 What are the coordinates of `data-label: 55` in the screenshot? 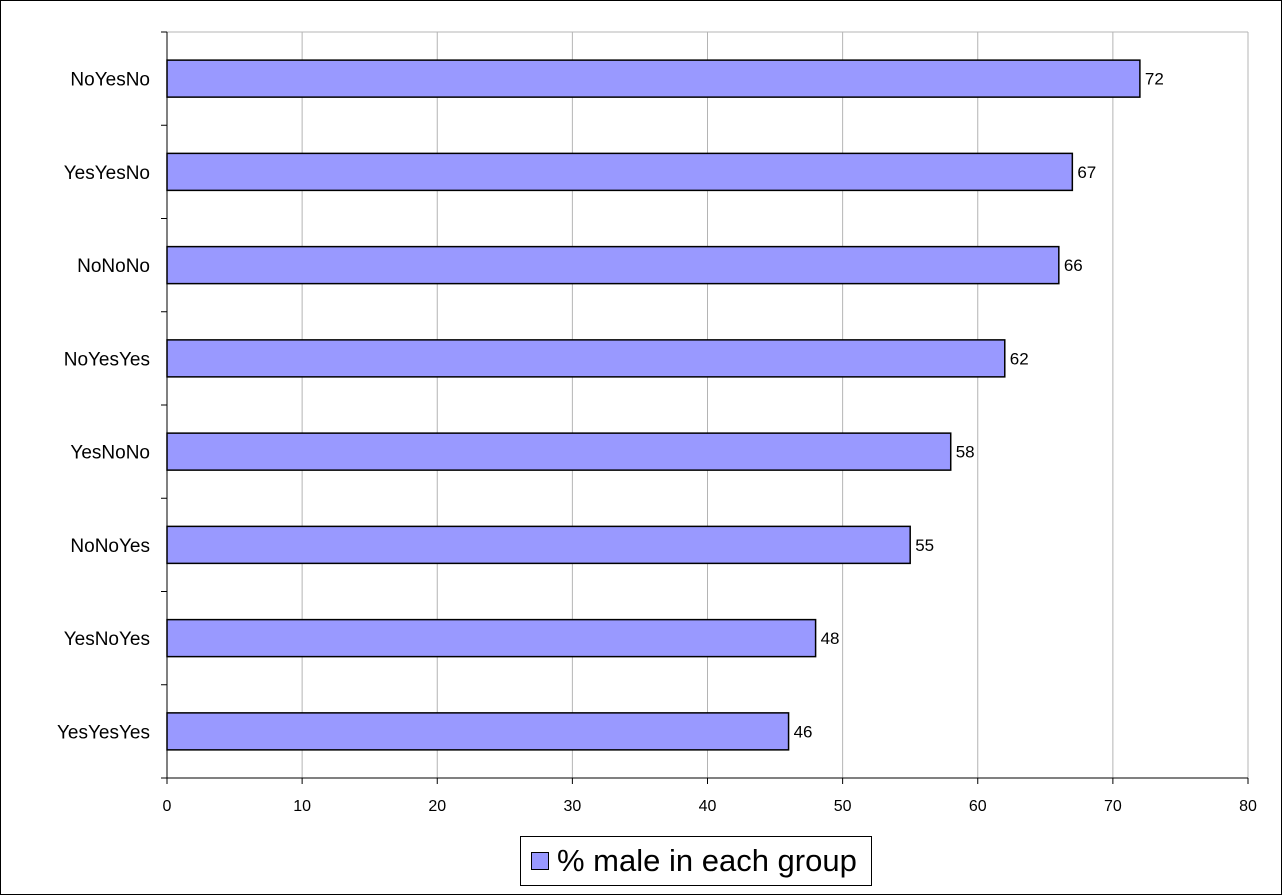 It's located at (924, 545).